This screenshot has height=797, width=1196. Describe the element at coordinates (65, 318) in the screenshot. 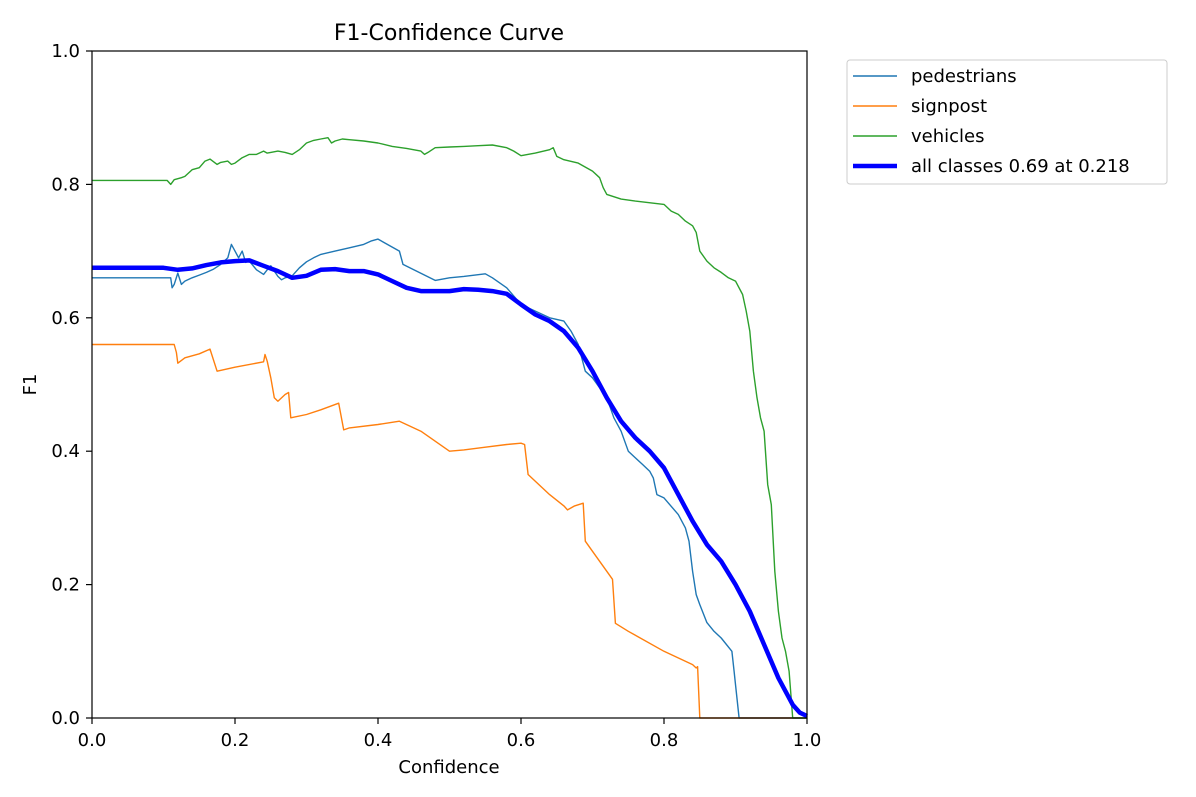

I see `y-tick-label: 0.6` at that location.